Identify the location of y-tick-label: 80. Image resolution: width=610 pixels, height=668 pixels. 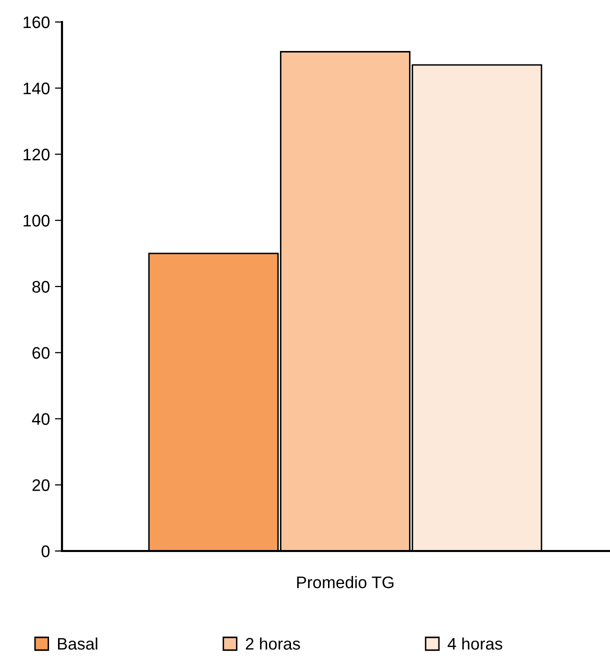
(41, 286).